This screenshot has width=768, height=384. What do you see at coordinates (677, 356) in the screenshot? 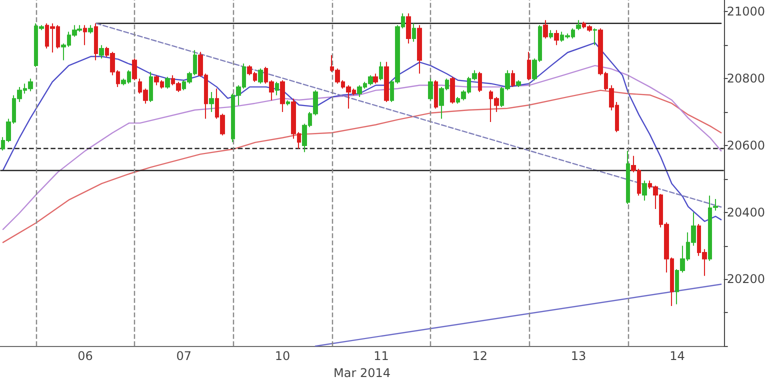
I see `x-tick-label: 14` at bounding box center [677, 356].